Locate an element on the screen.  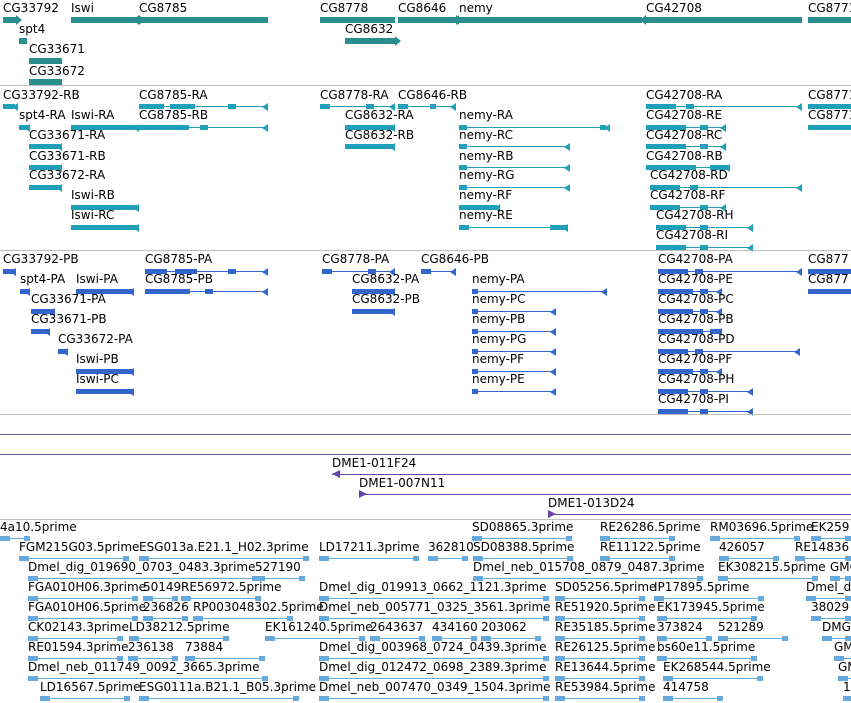
est-label: 527190 is located at coordinates (278, 567).